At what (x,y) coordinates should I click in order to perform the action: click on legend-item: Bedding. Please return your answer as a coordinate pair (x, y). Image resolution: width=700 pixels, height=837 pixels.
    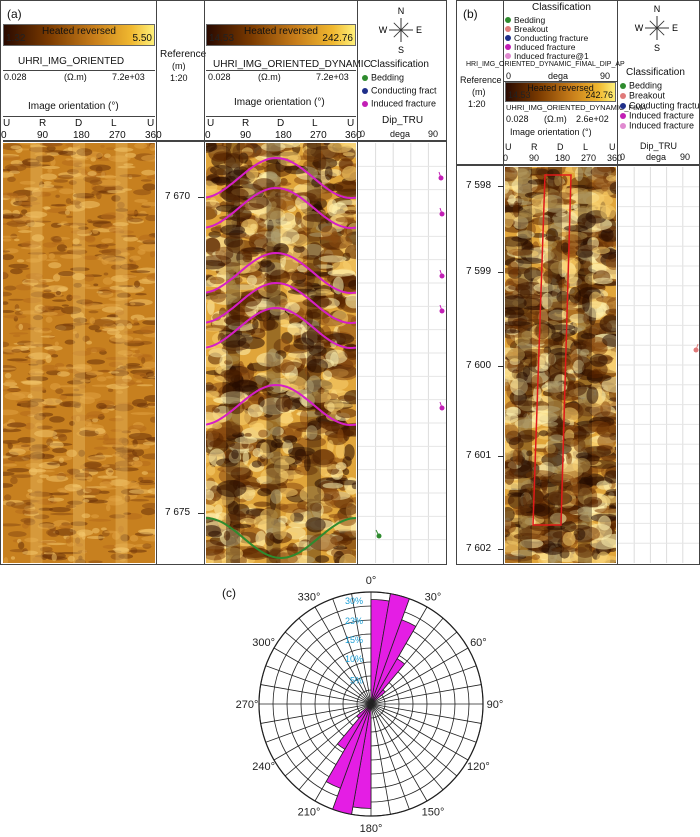
    Looking at the image, I should click on (383, 78).